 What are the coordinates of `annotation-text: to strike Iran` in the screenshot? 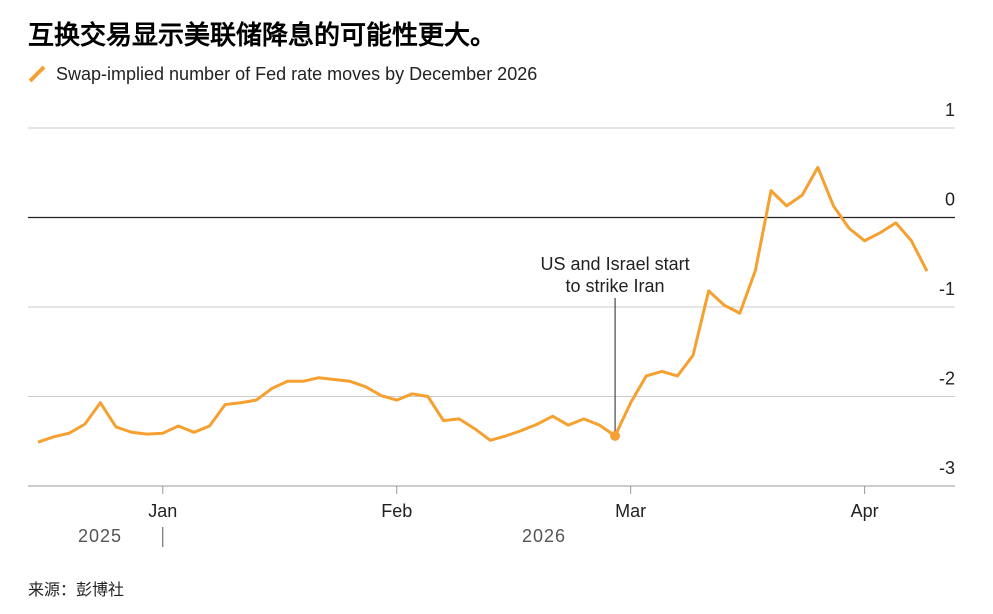 It's located at (615, 286).